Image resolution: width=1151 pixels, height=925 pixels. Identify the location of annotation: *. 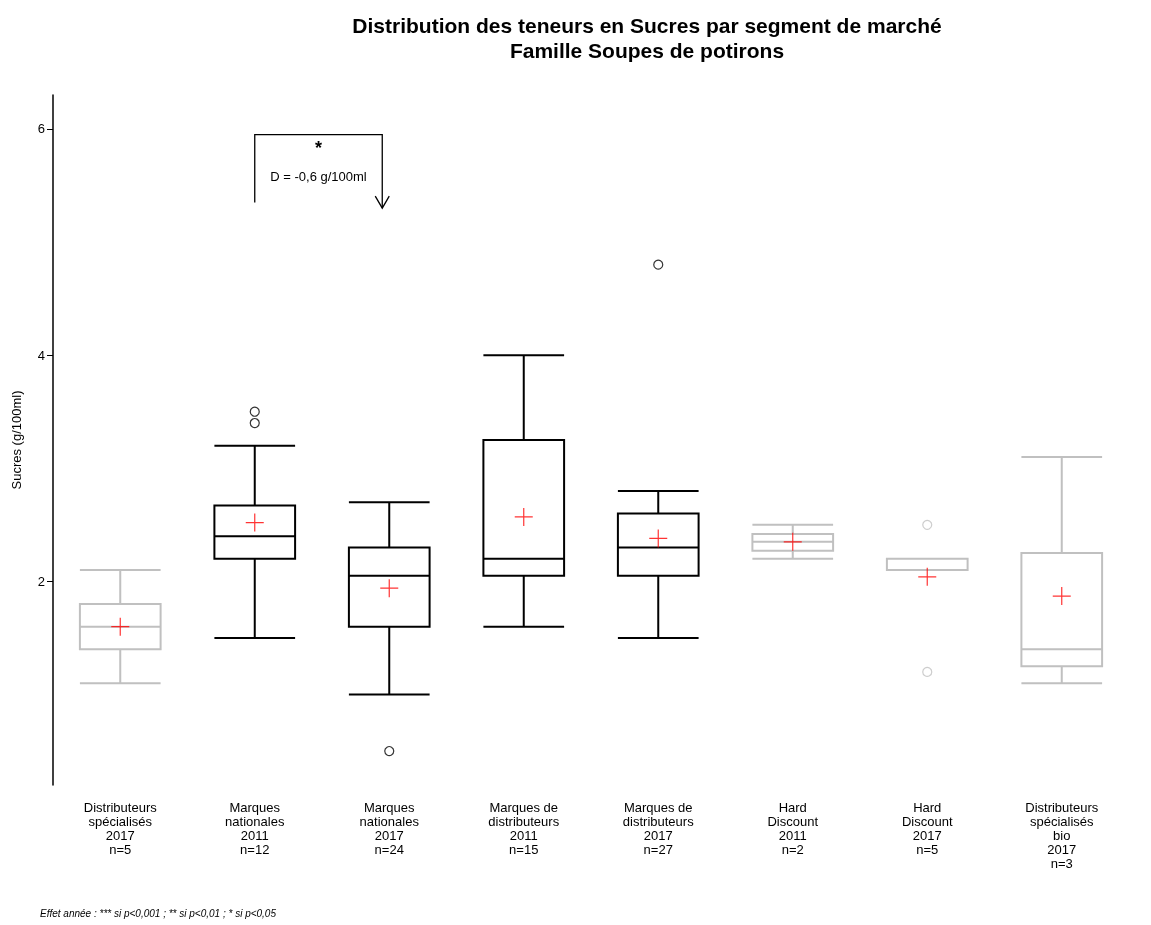
(318, 148).